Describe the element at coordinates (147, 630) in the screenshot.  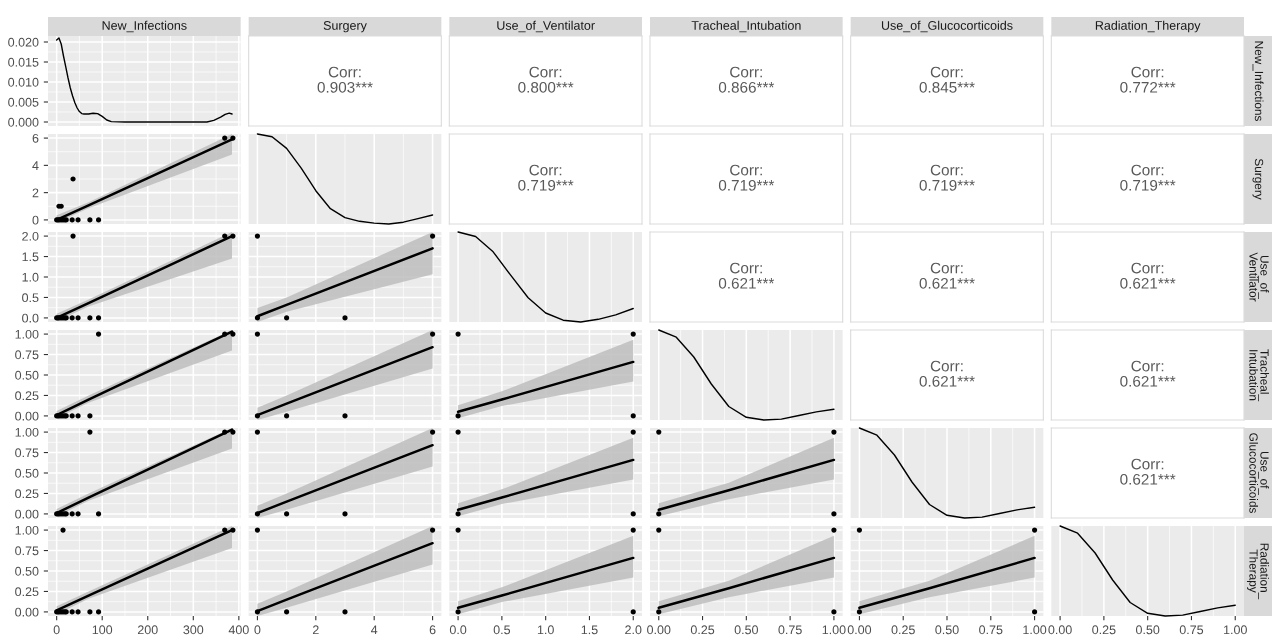
I see `x-tick-label: 200` at that location.